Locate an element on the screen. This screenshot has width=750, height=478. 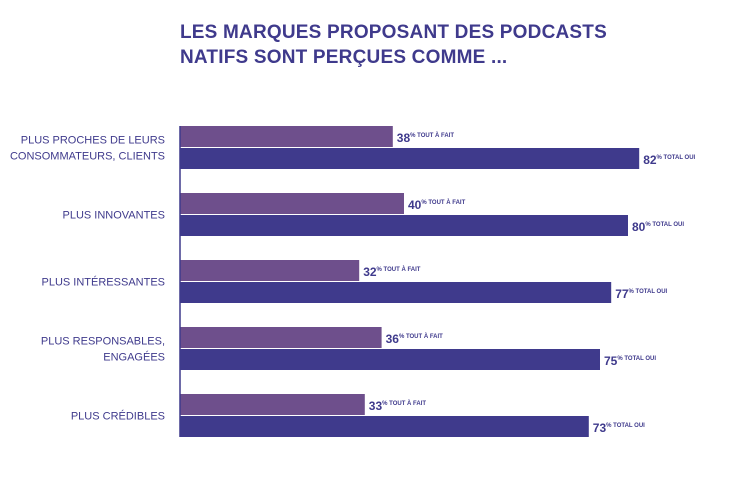
category-label: PLUS CRÉDIBLES is located at coordinates (118, 416).